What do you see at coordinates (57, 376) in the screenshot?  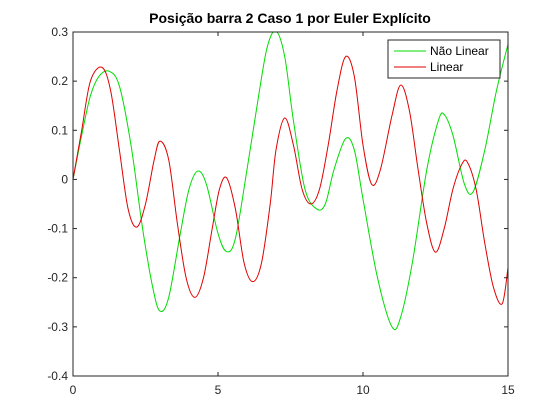 I see `y-tick-label: -0.4` at bounding box center [57, 376].